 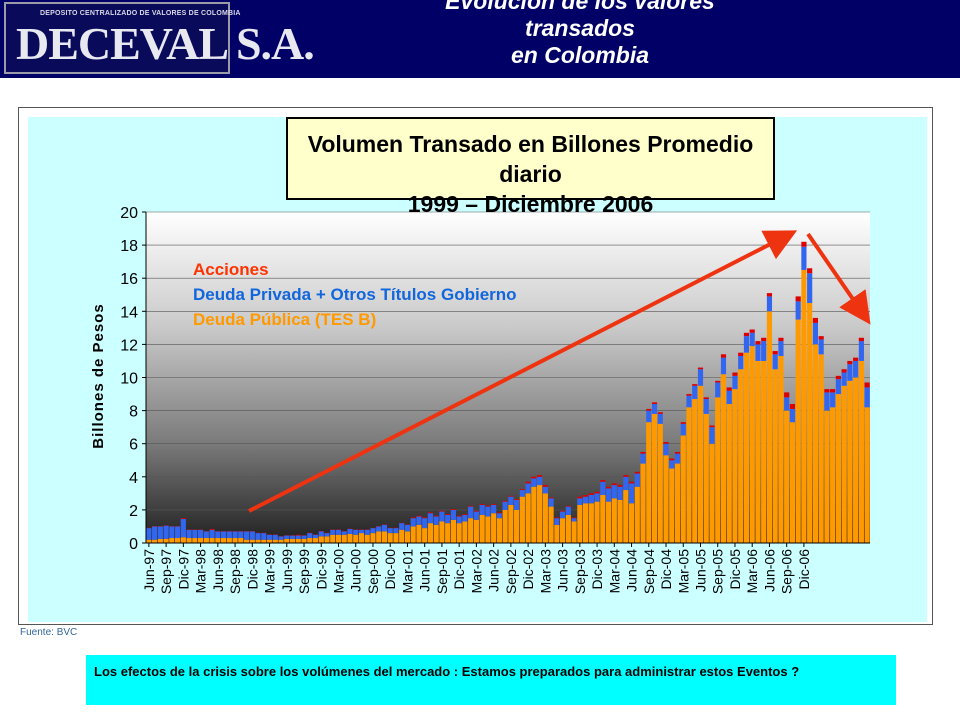 I want to click on legend-deuda-privada: Deuda Privada + Otros Títulos Gobierno, so click(x=355, y=294).